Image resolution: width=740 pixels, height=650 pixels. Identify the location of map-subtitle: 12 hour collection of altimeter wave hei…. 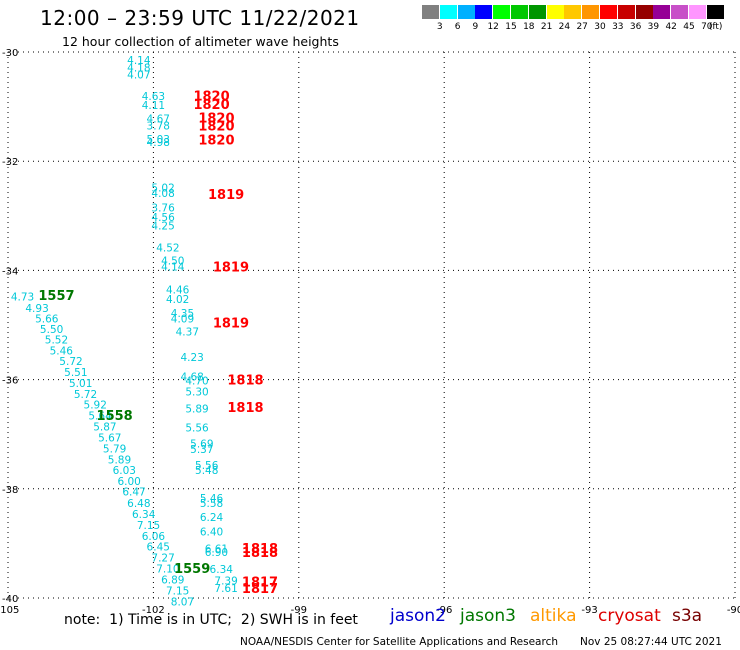
(200, 41).